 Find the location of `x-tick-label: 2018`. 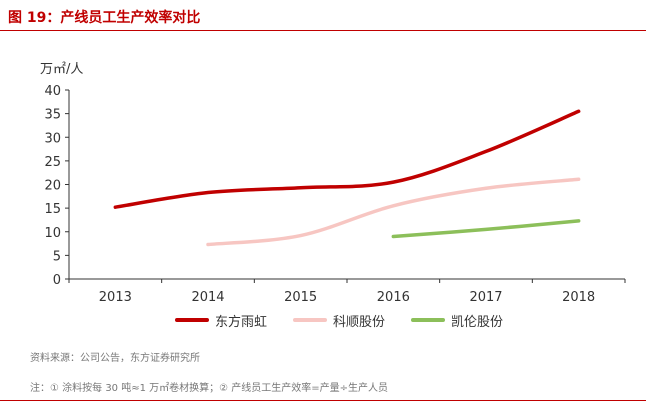

x-tick-label: 2018 is located at coordinates (578, 297).